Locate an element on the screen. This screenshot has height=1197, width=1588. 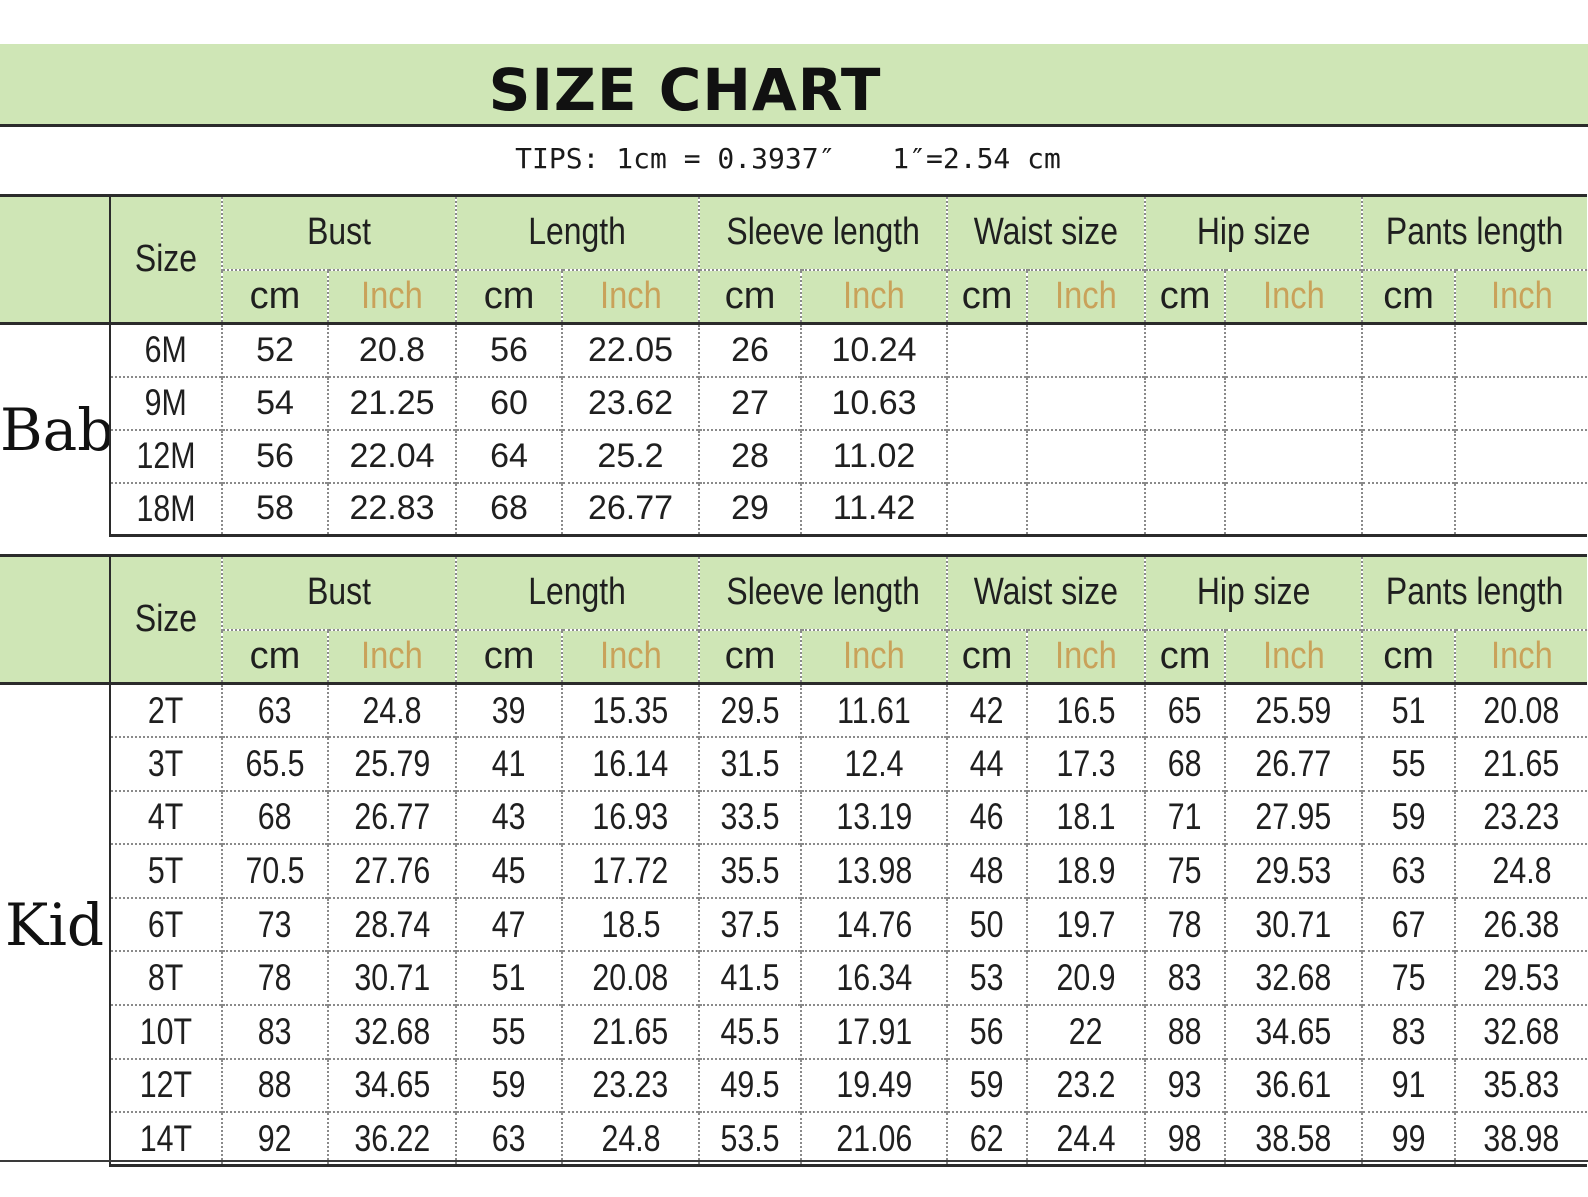
measure-group-label: Pants length is located at coordinates (1475, 232).